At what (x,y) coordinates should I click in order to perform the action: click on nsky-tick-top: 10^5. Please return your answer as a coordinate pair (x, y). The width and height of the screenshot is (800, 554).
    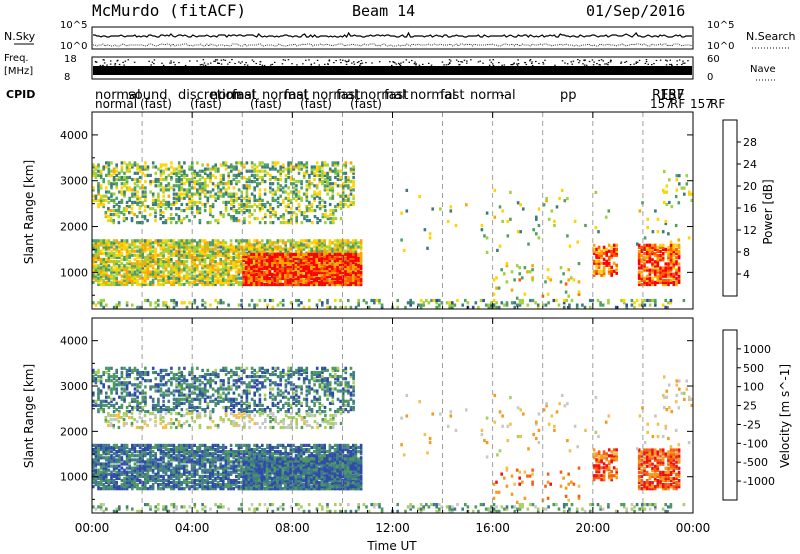
    Looking at the image, I should click on (73, 25).